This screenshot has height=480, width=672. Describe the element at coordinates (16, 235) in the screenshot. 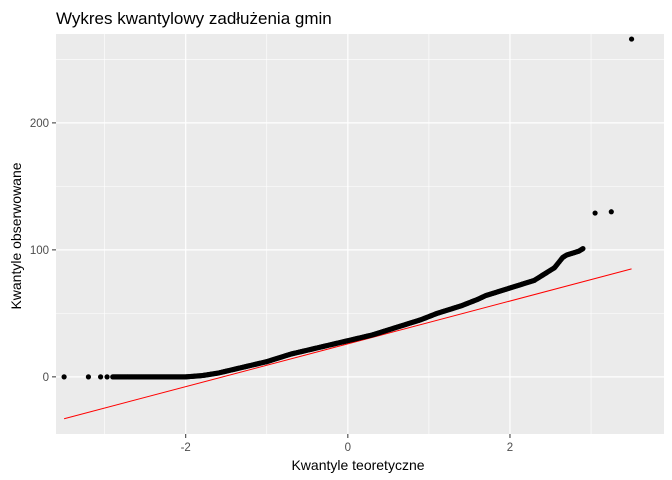

I see `y-axis-title: Kwantyle obserwowane` at that location.